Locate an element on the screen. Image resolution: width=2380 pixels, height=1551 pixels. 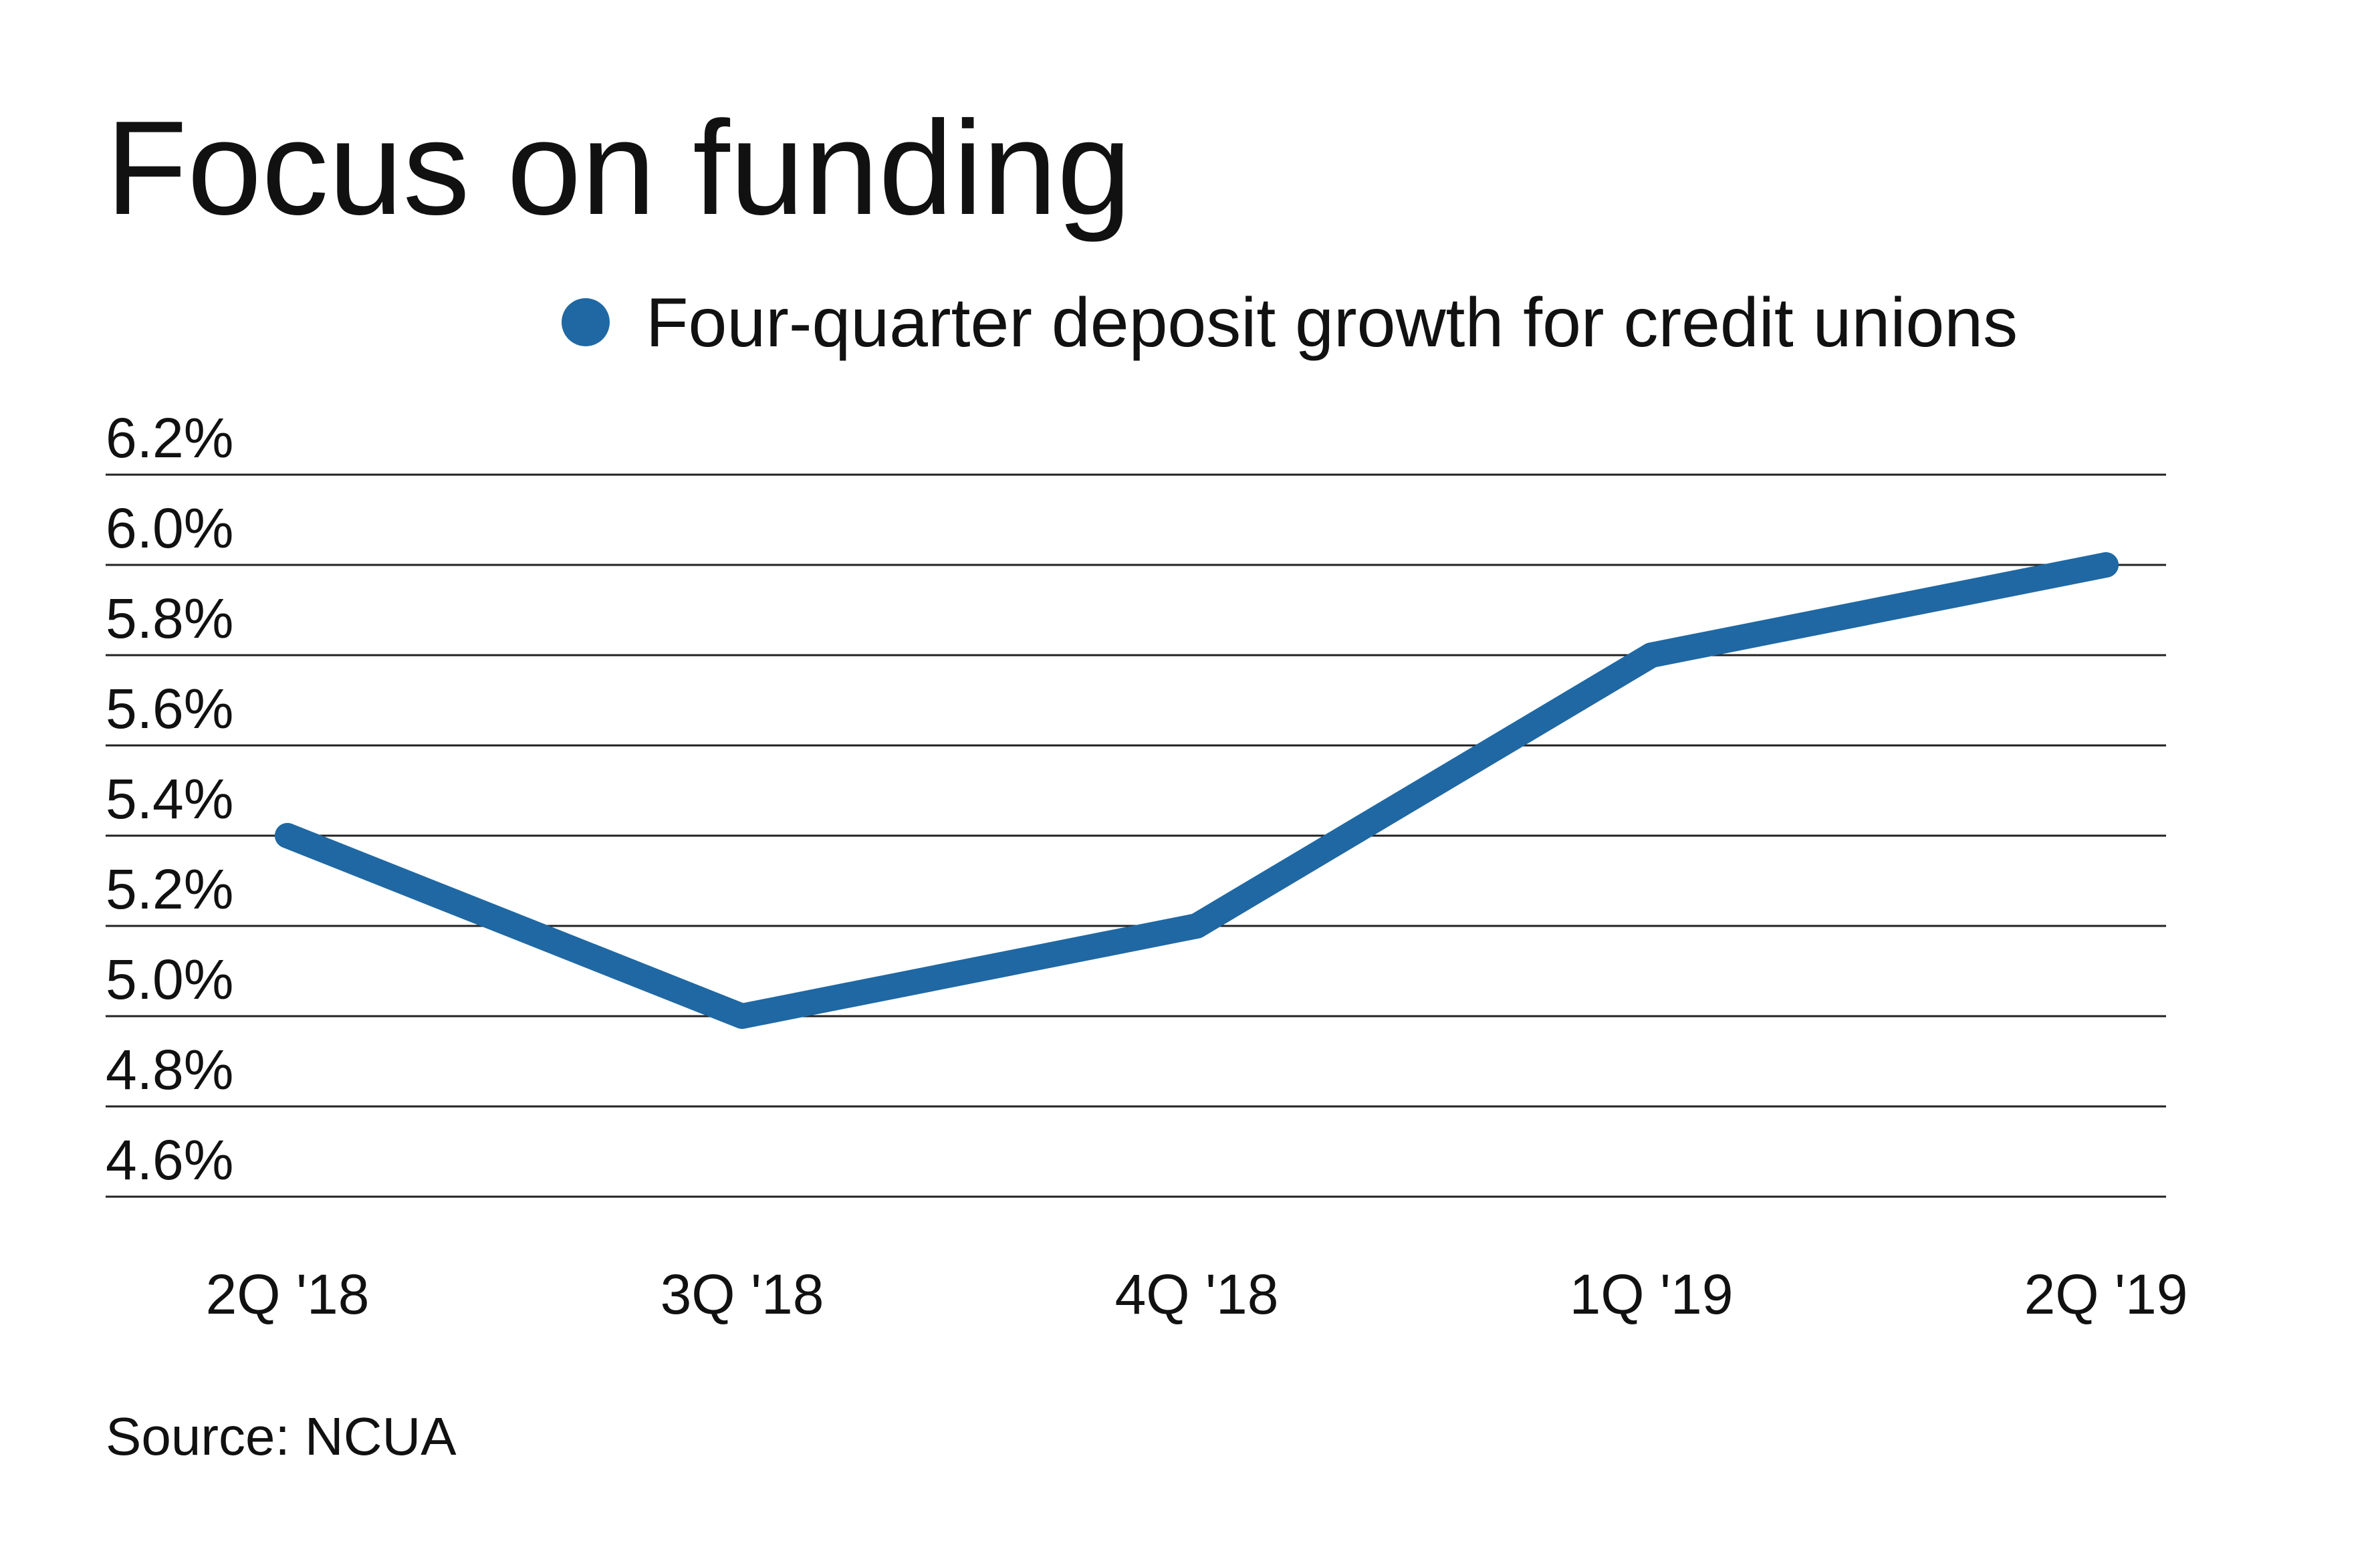
legend-marker is located at coordinates (586, 322).